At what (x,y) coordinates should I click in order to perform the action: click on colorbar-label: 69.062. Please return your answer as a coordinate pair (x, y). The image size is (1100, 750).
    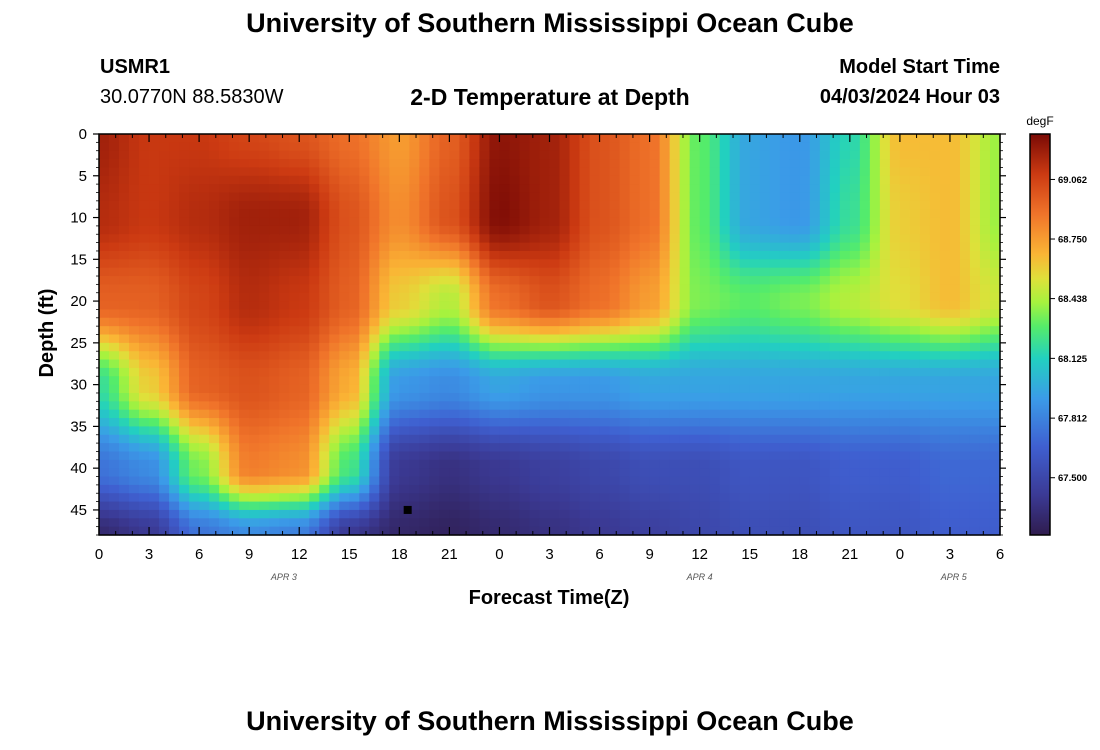
    Looking at the image, I should click on (1072, 180).